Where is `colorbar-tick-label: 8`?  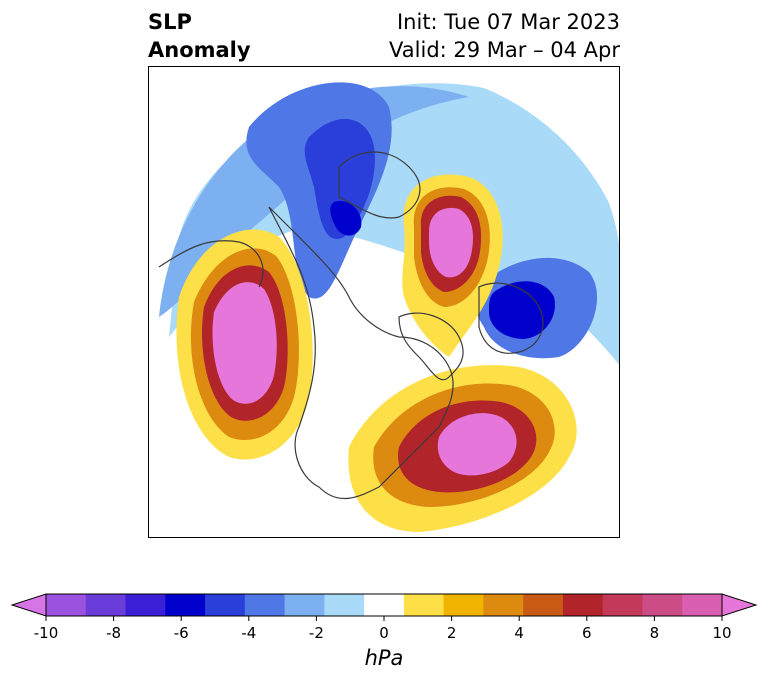 colorbar-tick-label: 8 is located at coordinates (655, 633).